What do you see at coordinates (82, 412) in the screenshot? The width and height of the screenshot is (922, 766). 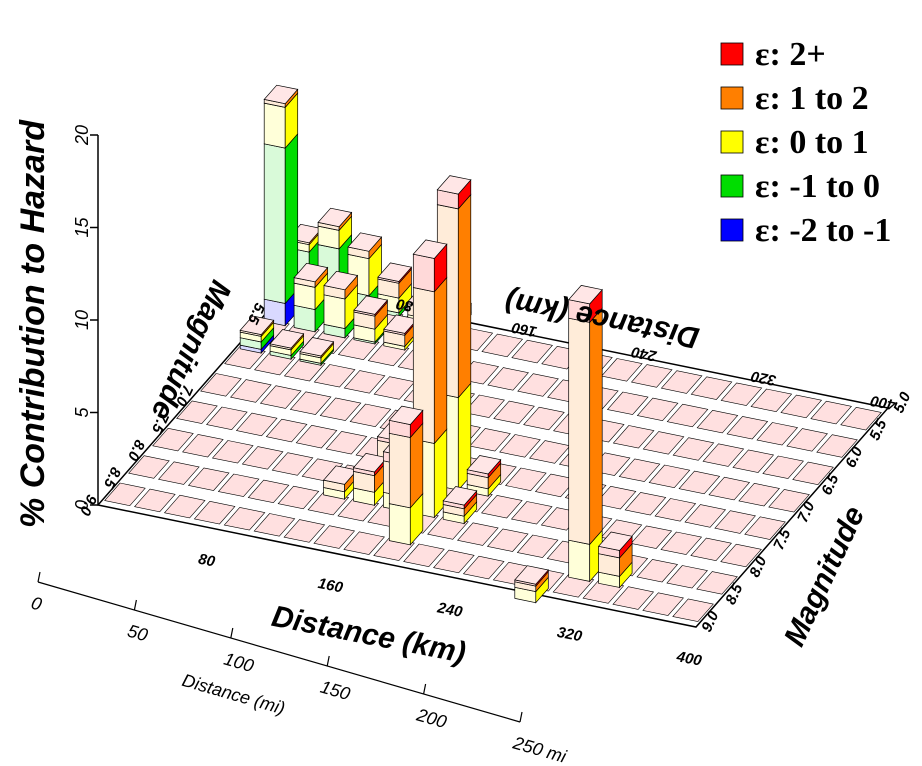 I see `y-tick-label: 5` at bounding box center [82, 412].